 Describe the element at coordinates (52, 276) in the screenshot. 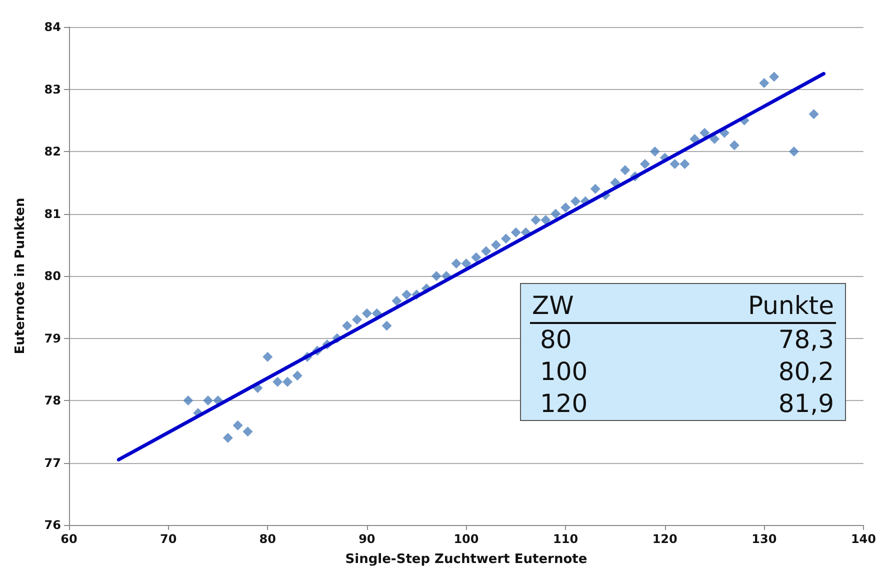

I see `y-tick-label: 80` at that location.